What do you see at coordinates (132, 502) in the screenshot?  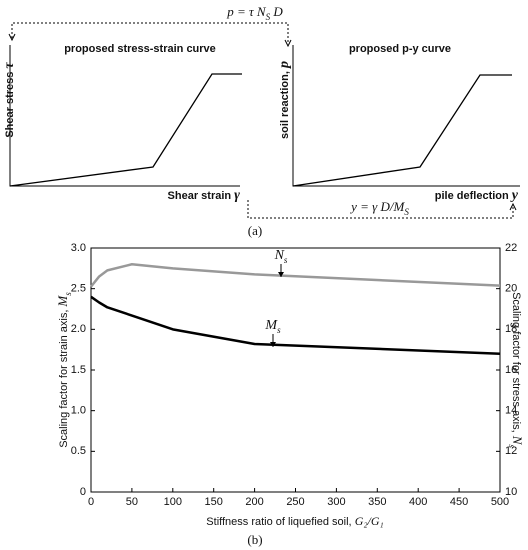 I see `x-tick-label: 50` at bounding box center [132, 502].